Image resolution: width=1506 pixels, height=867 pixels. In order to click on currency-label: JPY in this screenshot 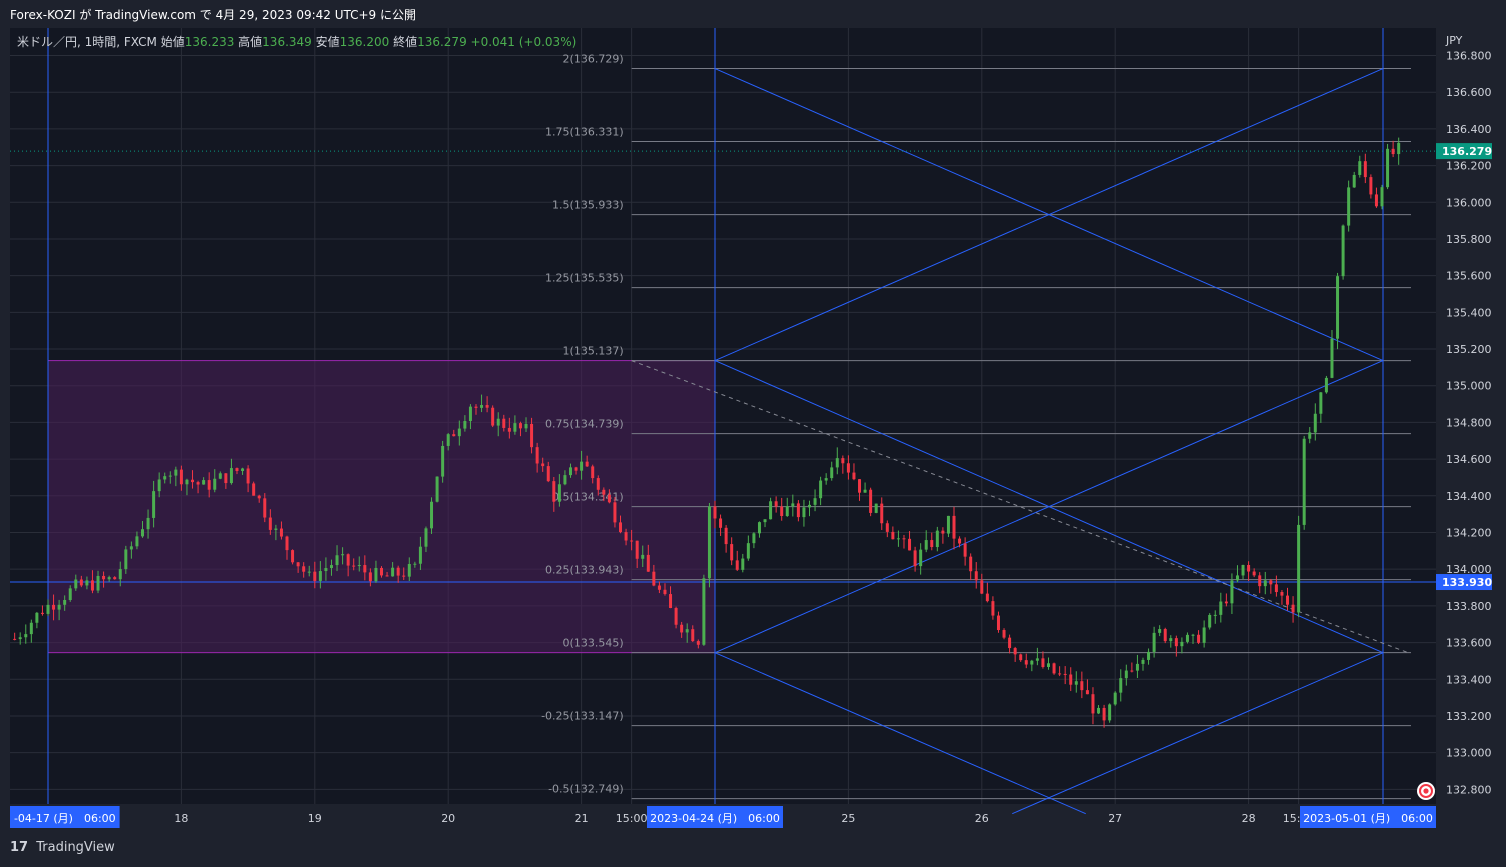, I will do `click(1454, 40)`.